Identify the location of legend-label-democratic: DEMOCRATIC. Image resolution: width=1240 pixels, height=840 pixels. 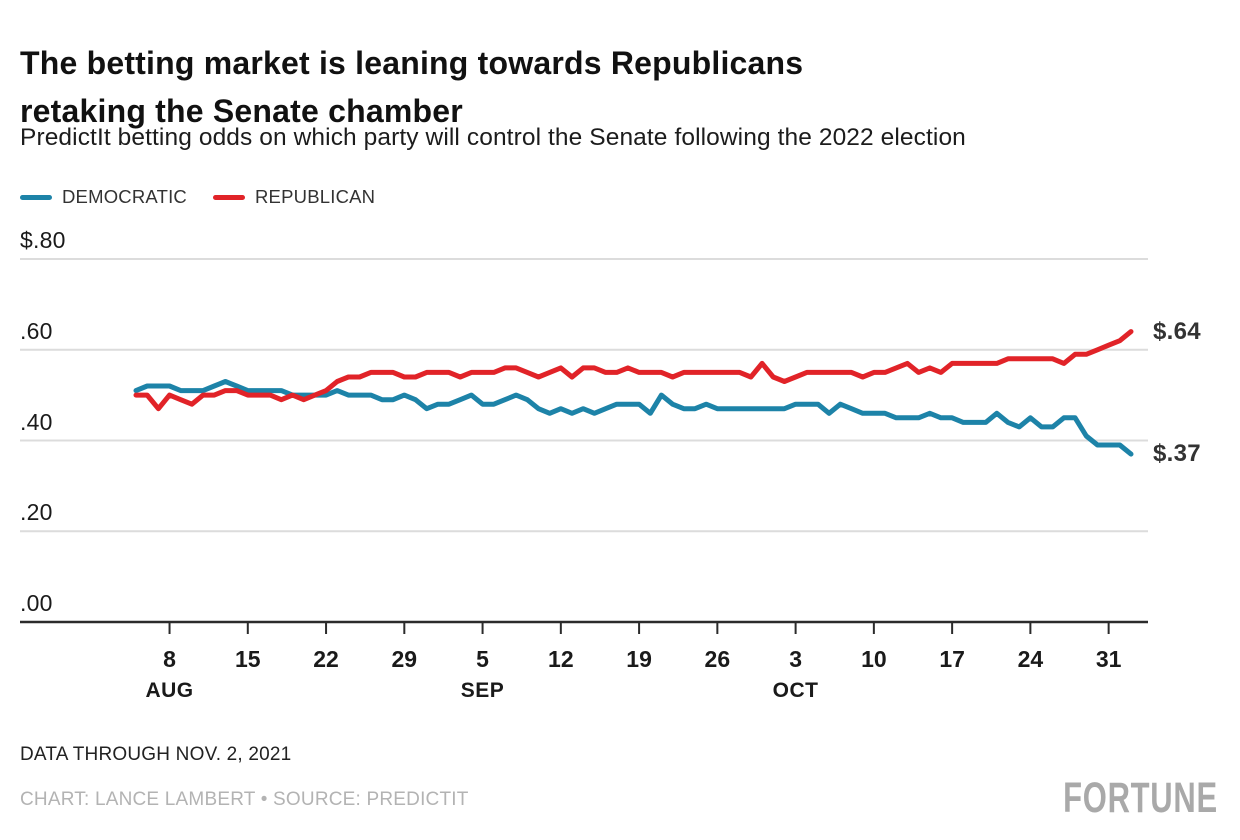
(124, 196).